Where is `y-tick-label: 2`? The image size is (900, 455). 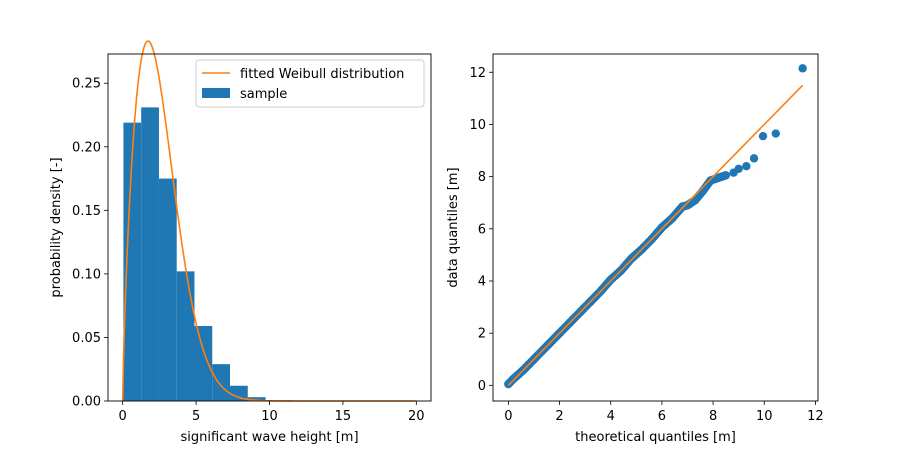
y-tick-label: 2 is located at coordinates (482, 334).